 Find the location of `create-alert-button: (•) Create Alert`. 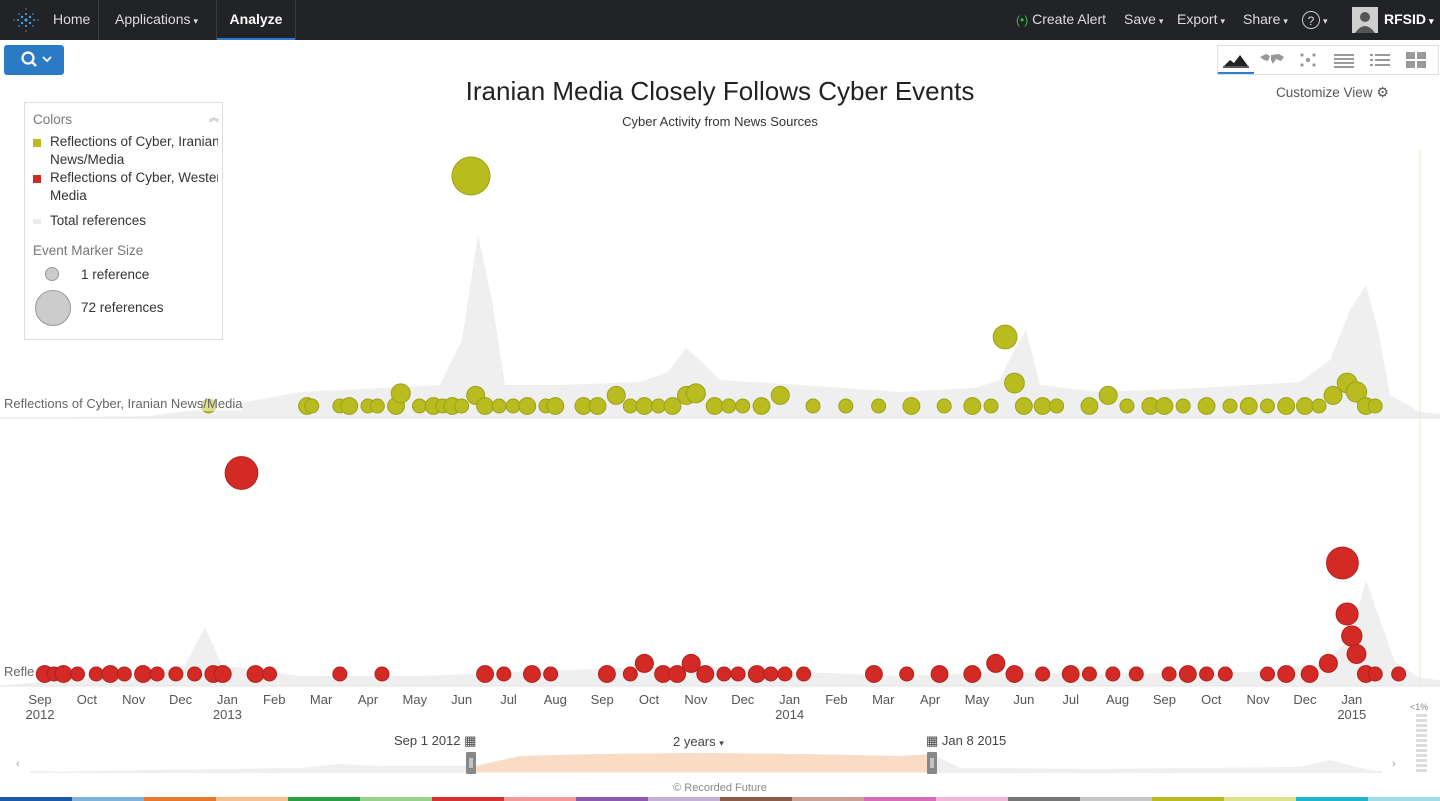

create-alert-button: (•) Create Alert is located at coordinates (1061, 20).